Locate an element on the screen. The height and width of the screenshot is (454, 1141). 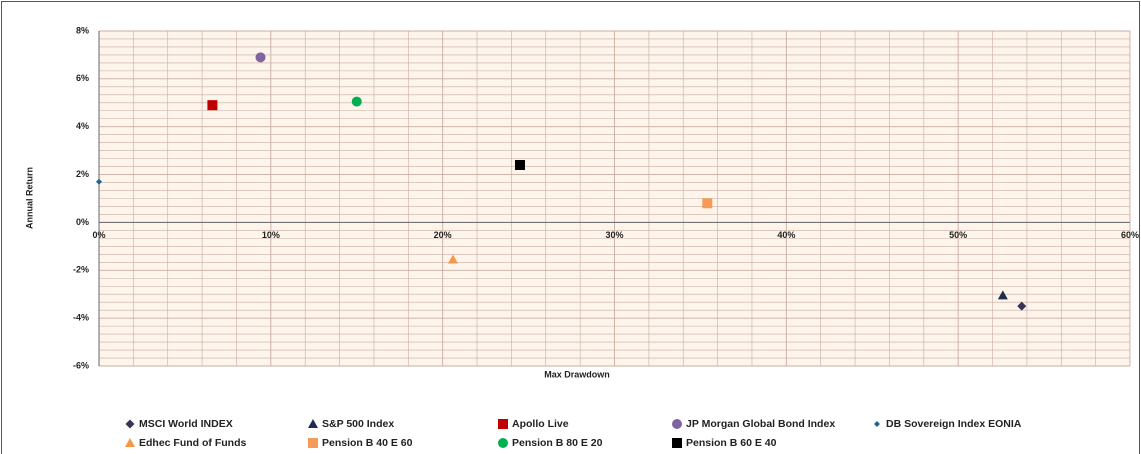
legend-label: S&P 500 Index is located at coordinates (358, 424).